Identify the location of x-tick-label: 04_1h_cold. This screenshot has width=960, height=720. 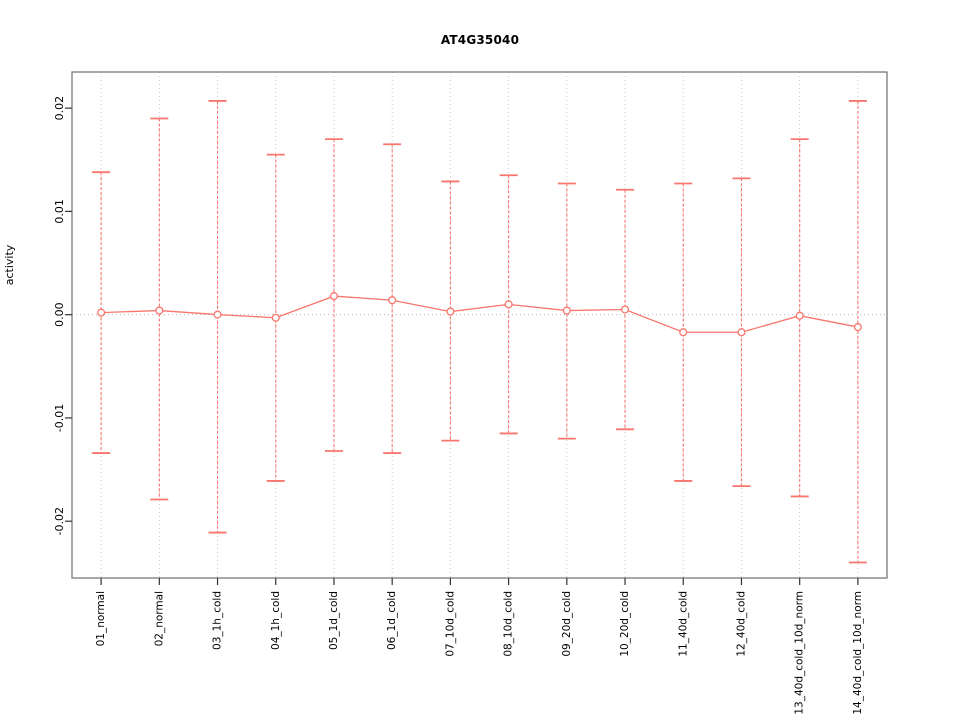
(276, 620).